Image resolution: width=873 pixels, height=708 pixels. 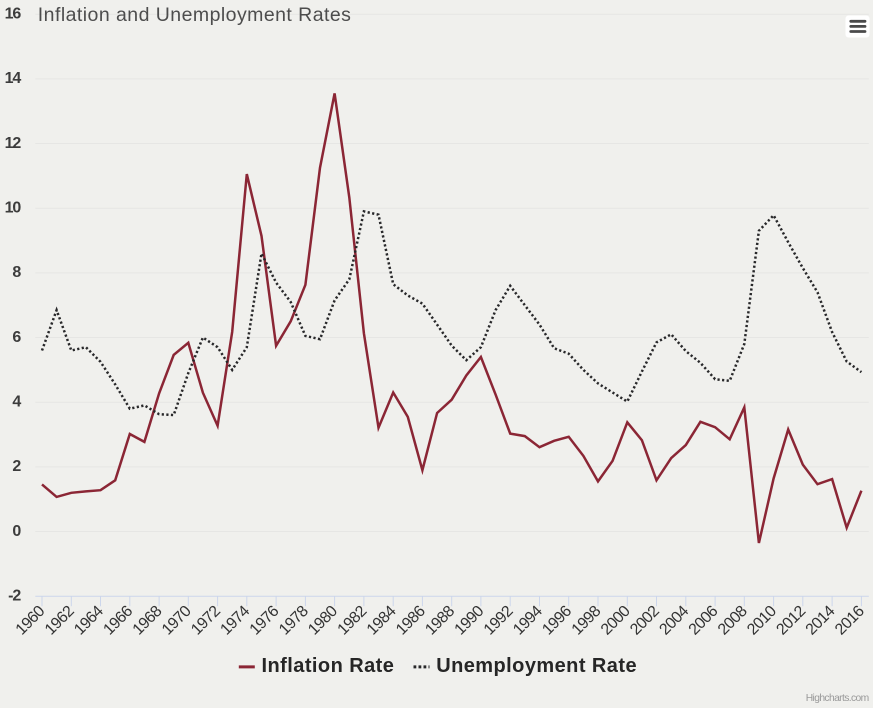 What do you see at coordinates (14, 596) in the screenshot?
I see `svg-text: -2` at bounding box center [14, 596].